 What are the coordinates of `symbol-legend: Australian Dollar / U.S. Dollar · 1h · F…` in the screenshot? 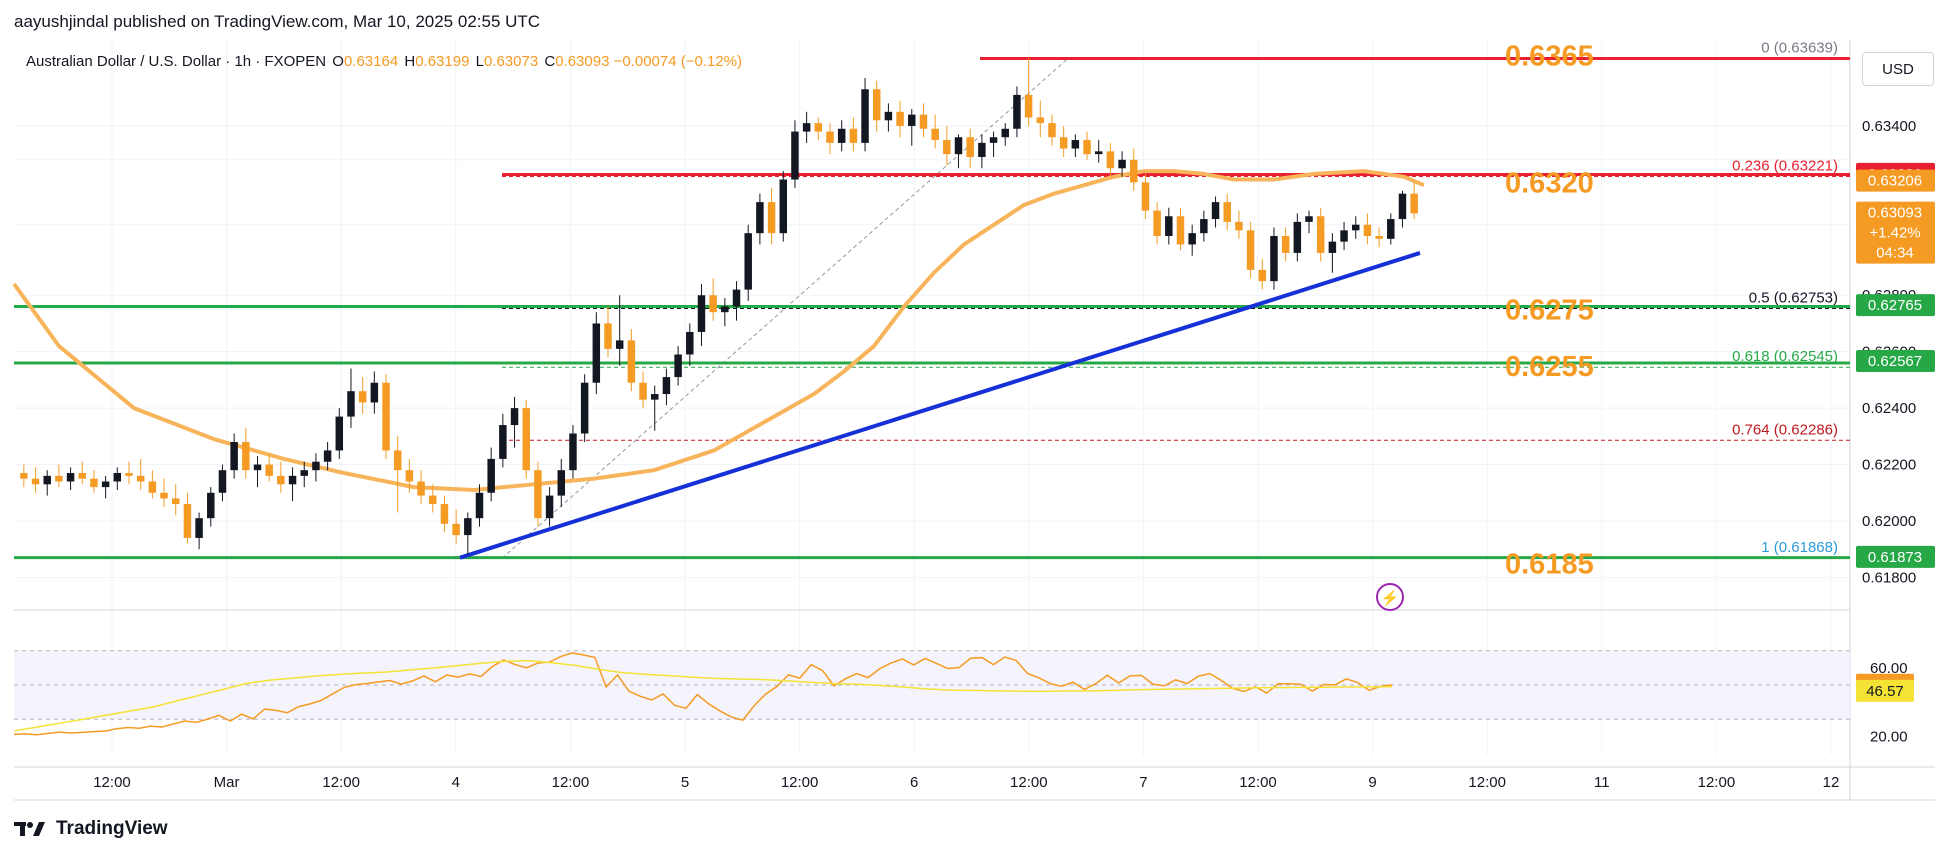 It's located at (384, 61).